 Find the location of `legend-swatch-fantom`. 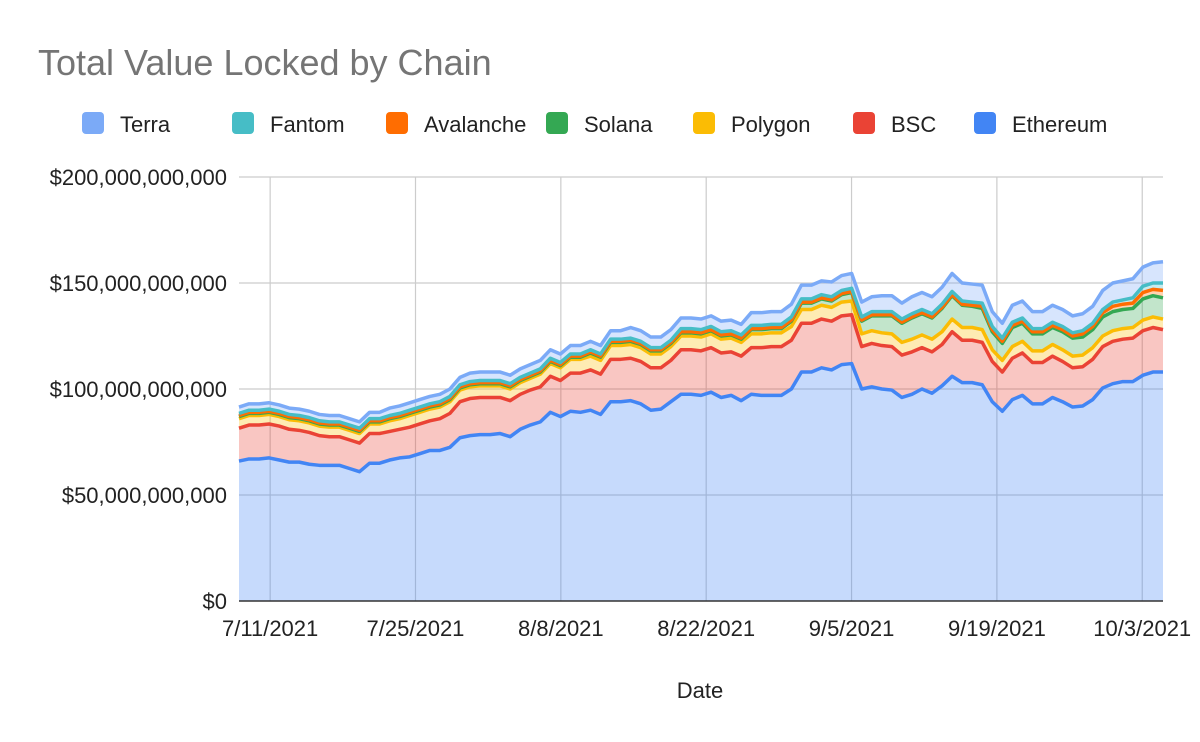

legend-swatch-fantom is located at coordinates (243, 123).